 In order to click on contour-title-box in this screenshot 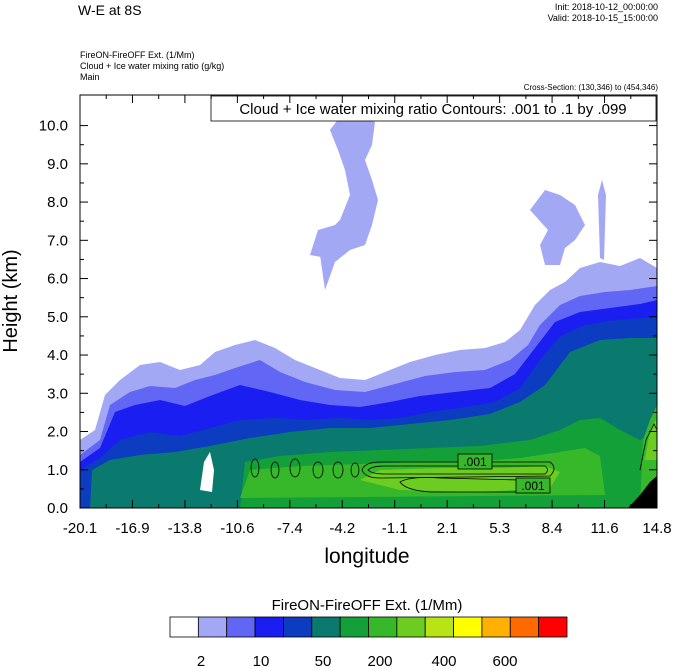, I will do `click(433, 108)`.